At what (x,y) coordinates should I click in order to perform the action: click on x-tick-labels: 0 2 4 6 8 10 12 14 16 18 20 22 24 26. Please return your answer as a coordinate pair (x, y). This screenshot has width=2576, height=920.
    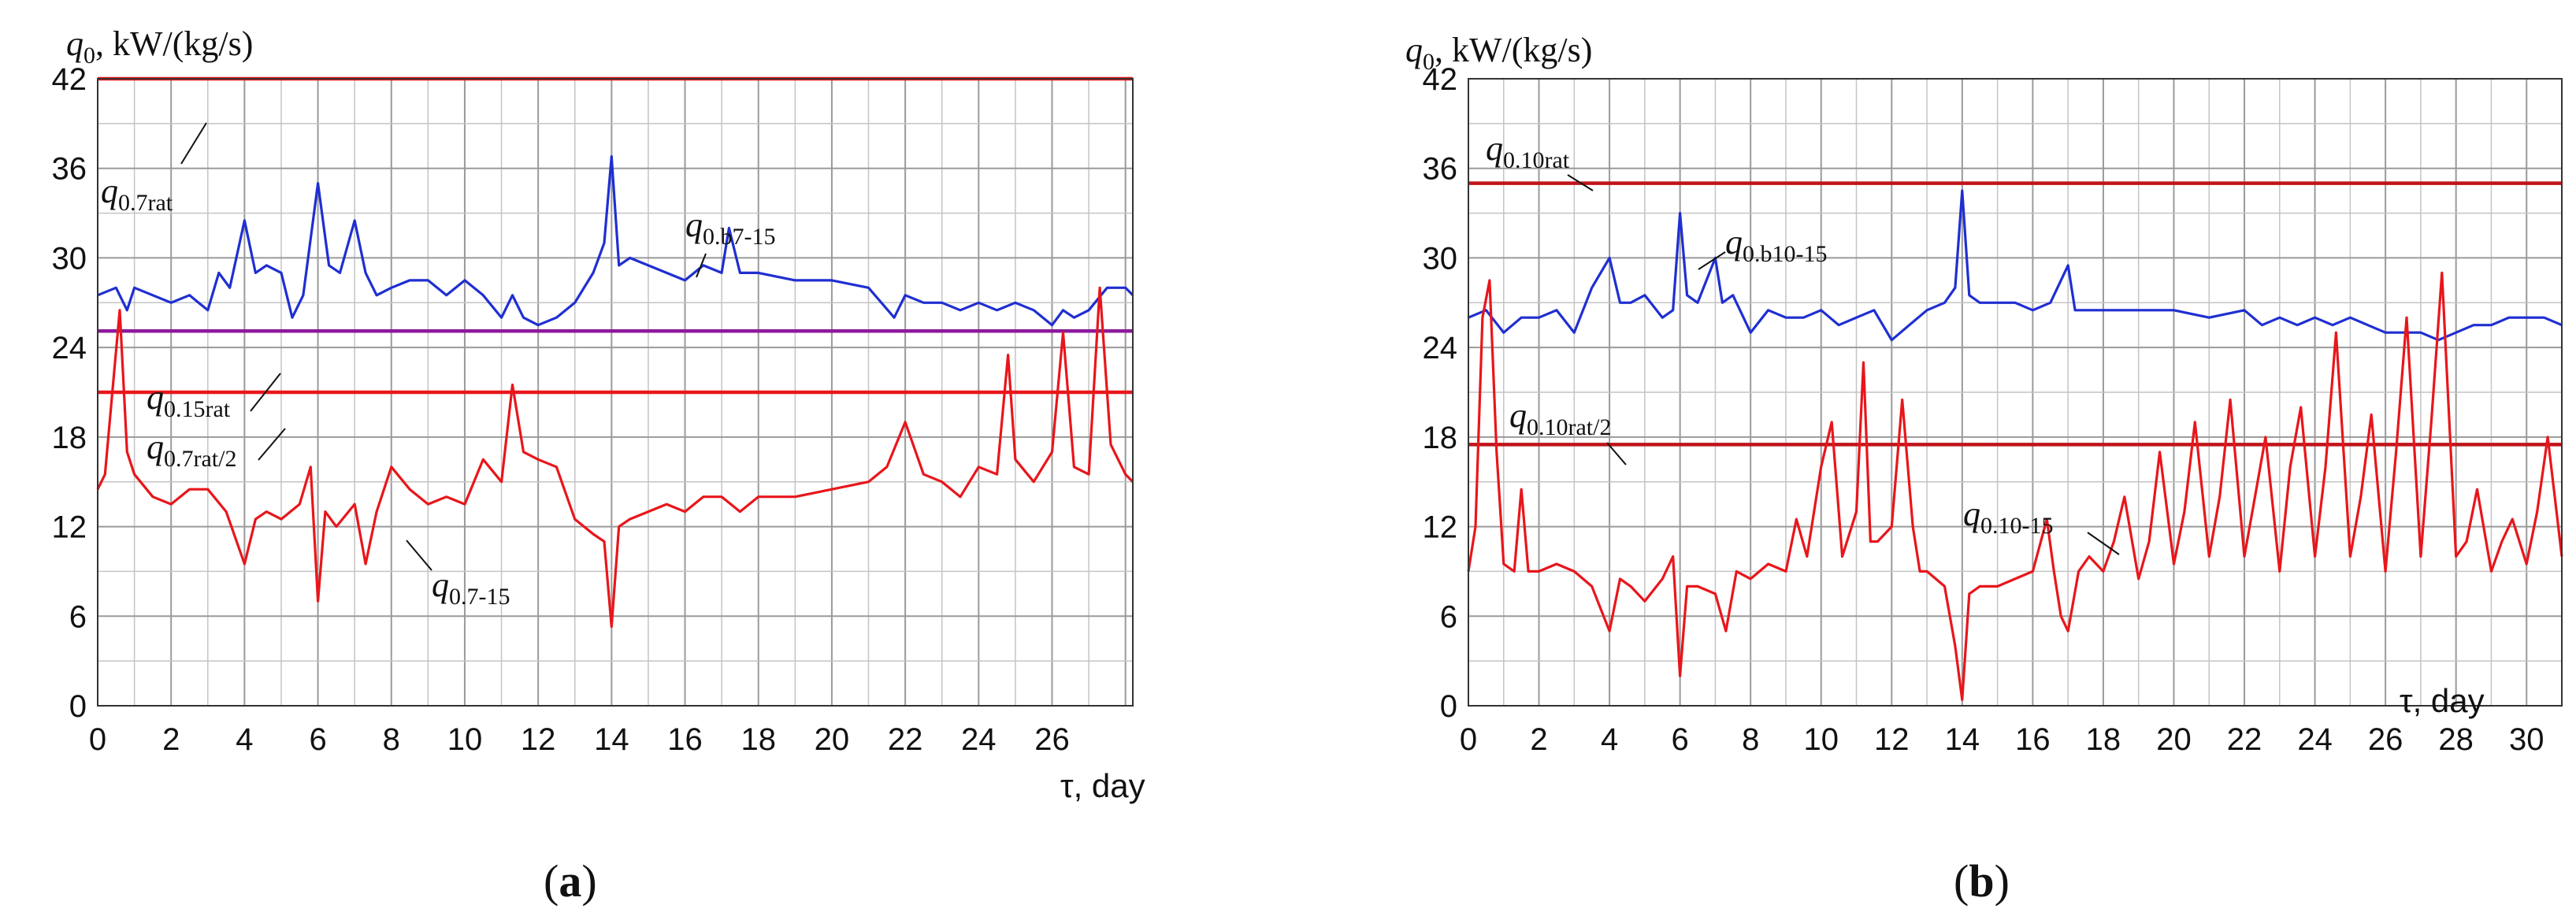
    Looking at the image, I should click on (579, 739).